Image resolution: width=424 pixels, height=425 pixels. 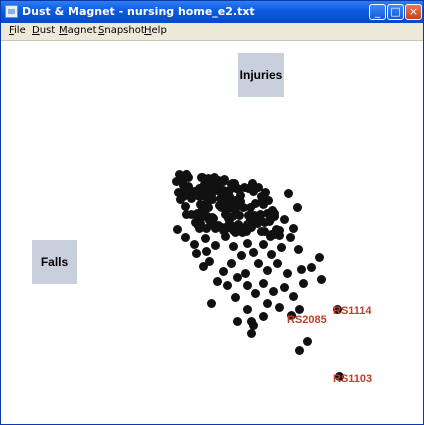 What do you see at coordinates (352, 379) in the screenshot?
I see `dust-label-rs1103: RS1103` at bounding box center [352, 379].